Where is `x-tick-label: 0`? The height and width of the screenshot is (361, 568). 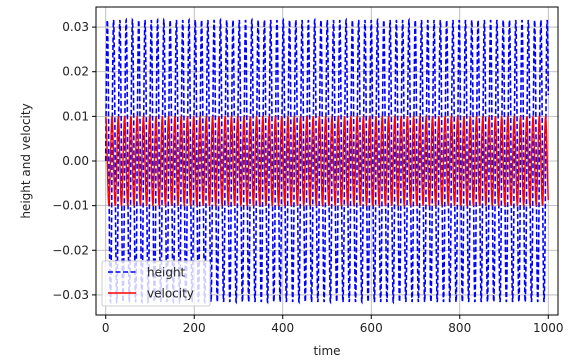
x-tick-label: 0 is located at coordinates (106, 328).